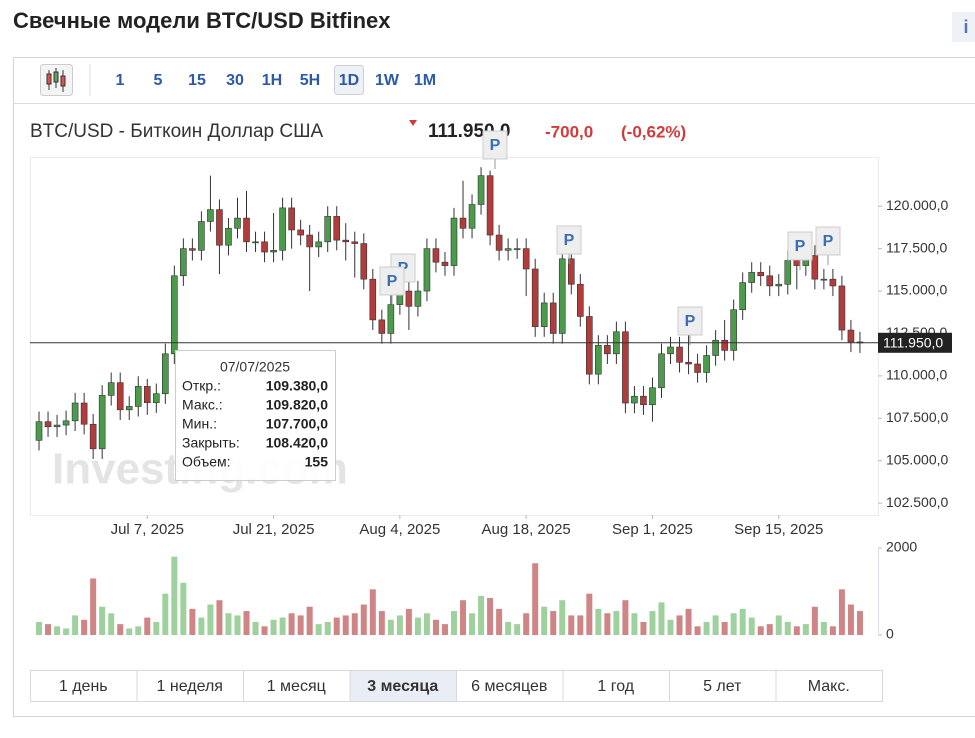  Describe the element at coordinates (387, 80) in the screenshot. I see `interval-button: 1W` at that location.